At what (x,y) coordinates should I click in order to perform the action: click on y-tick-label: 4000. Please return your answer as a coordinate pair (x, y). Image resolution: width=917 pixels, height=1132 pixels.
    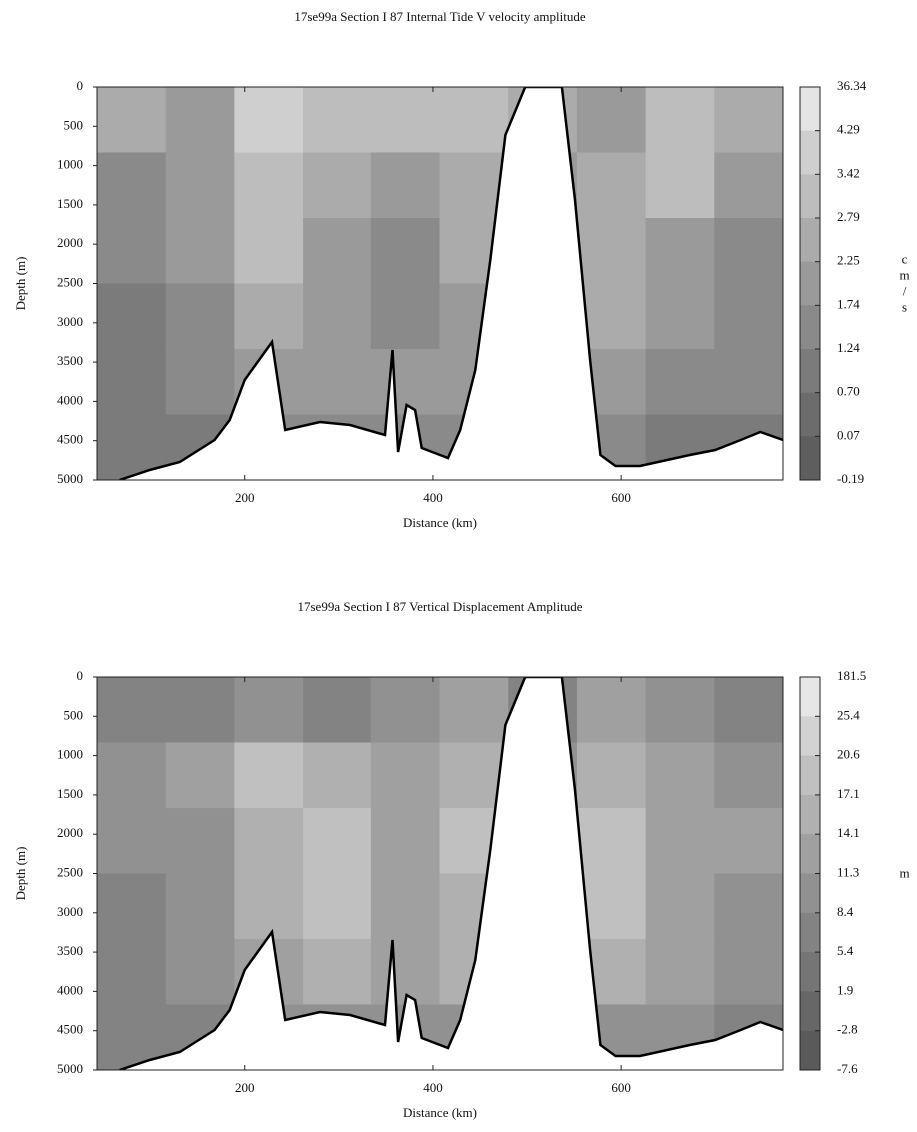
    Looking at the image, I should click on (70, 399).